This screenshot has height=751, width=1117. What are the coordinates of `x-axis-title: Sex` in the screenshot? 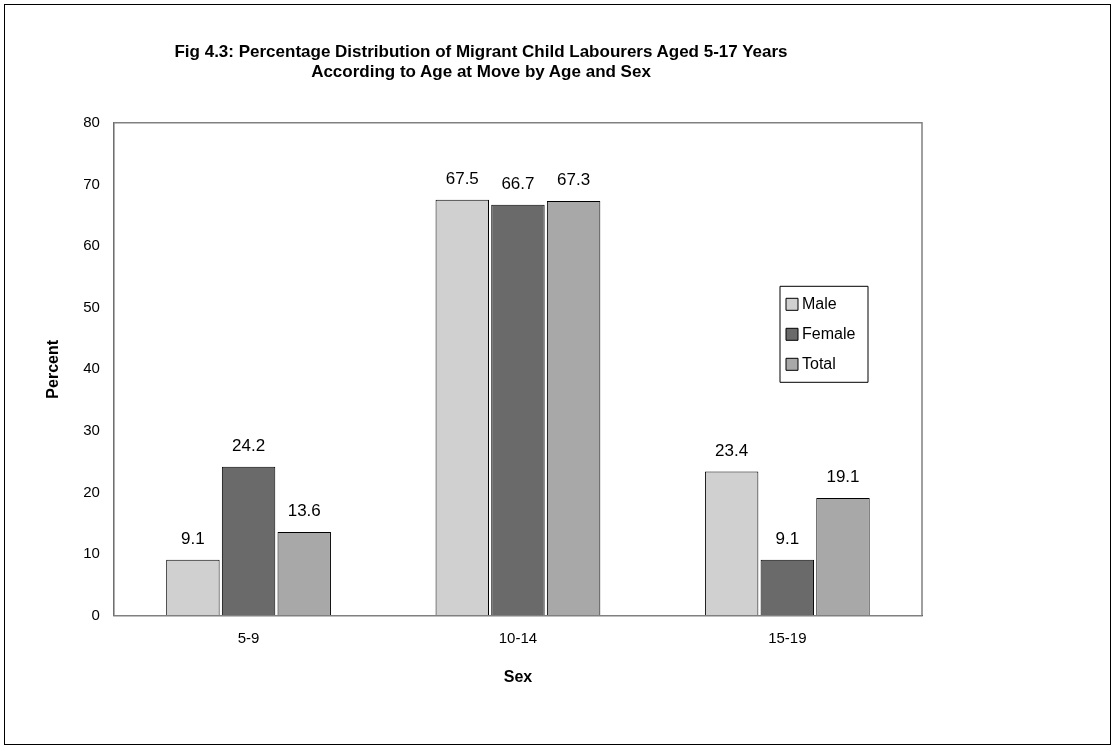 It's located at (518, 676).